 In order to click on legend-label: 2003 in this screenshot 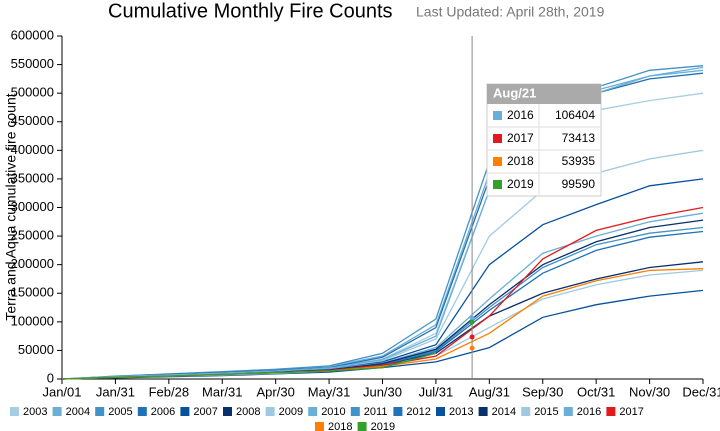, I will do `click(35, 412)`.